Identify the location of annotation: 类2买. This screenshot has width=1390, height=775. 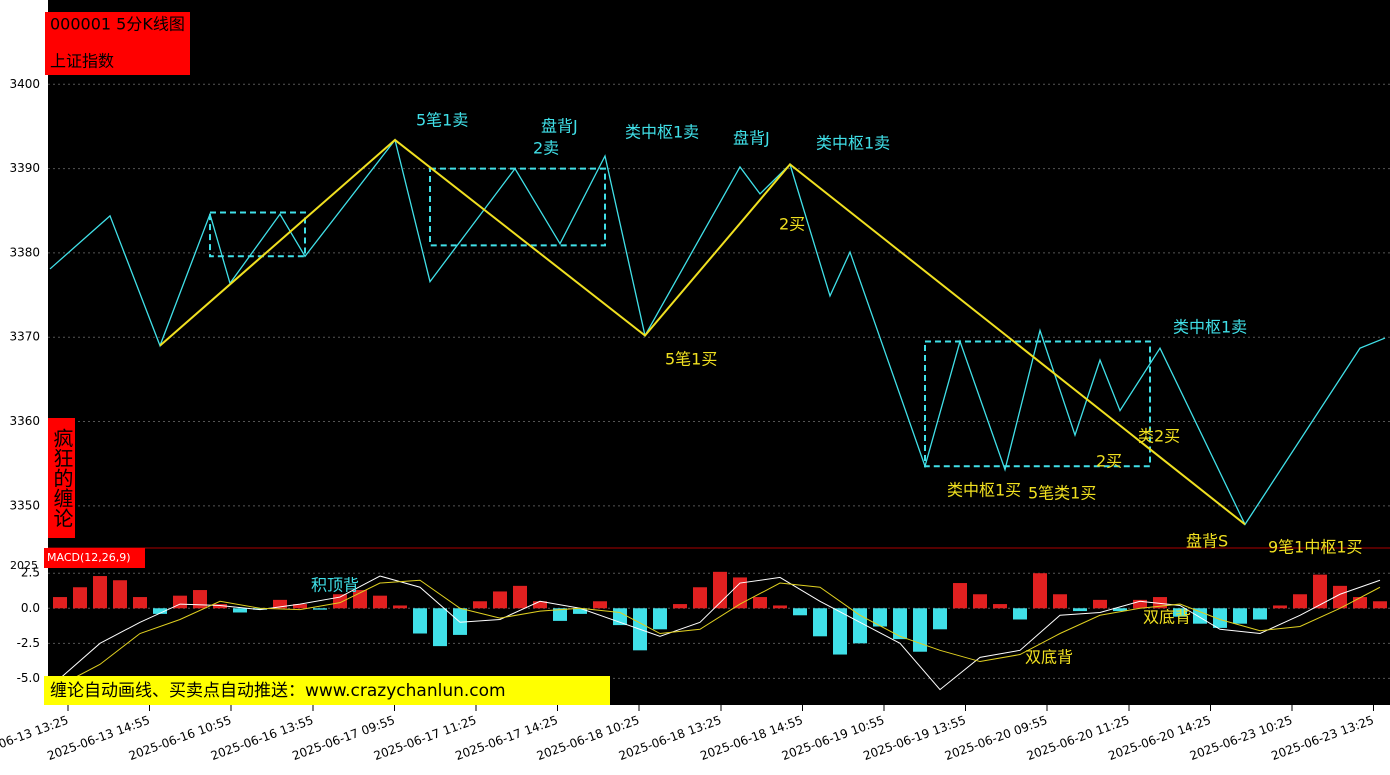
(1159, 436).